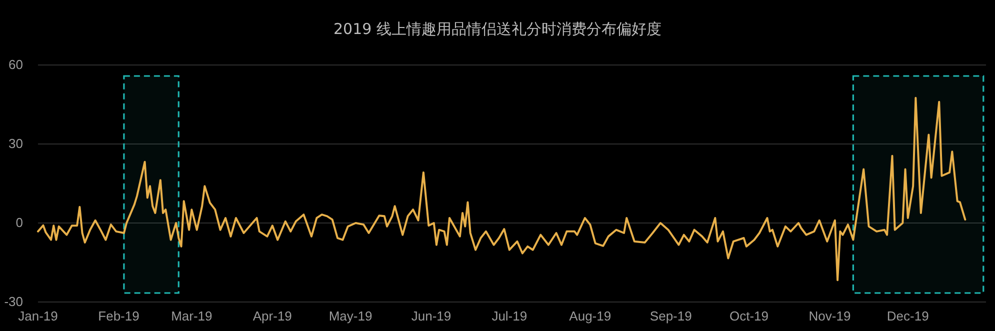  I want to click on x-tick-label: Aug-19, so click(590, 316).